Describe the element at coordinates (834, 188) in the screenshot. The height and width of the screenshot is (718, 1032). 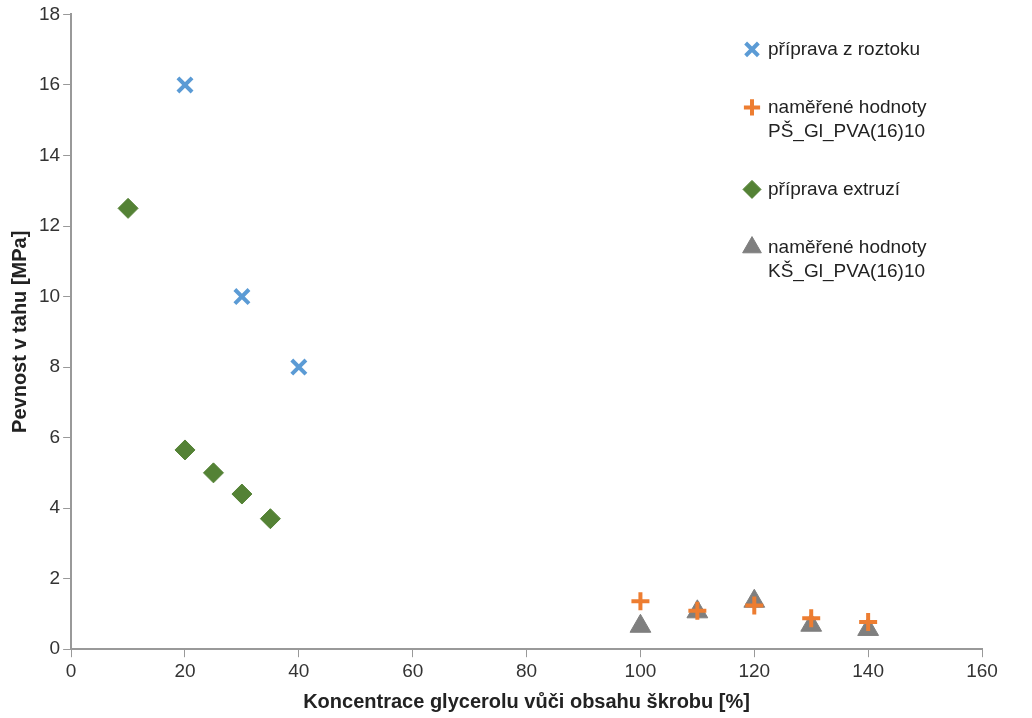
I see `legend-label: příprava extruzí` at that location.